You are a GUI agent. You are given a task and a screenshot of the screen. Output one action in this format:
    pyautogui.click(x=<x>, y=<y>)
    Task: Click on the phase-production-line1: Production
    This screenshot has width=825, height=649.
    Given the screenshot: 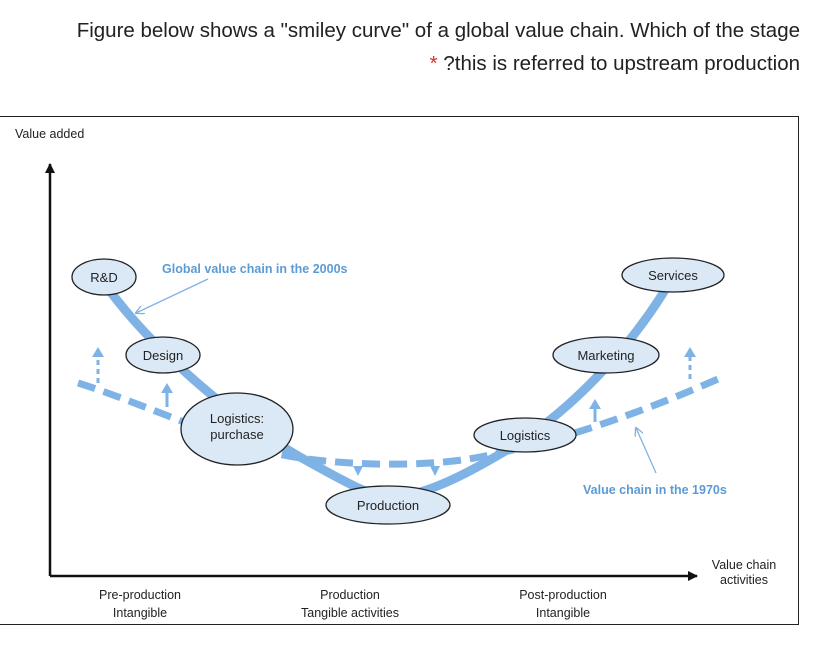 What is the action you would take?
    pyautogui.click(x=350, y=595)
    